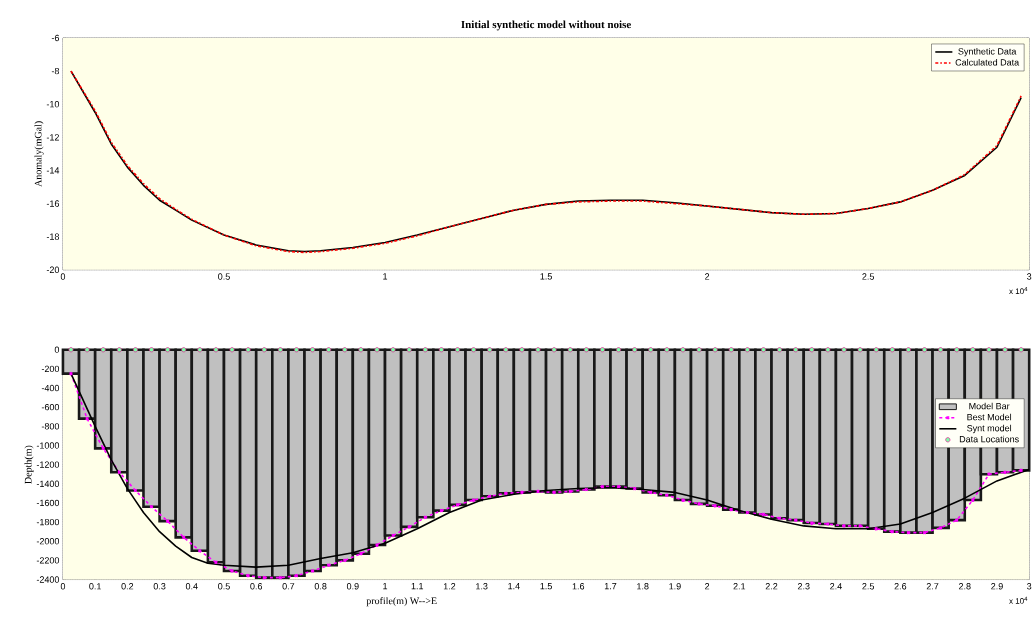 The height and width of the screenshot is (622, 1035). What do you see at coordinates (514, 586) in the screenshot?
I see `x-tick-label: 1.4` at bounding box center [514, 586].